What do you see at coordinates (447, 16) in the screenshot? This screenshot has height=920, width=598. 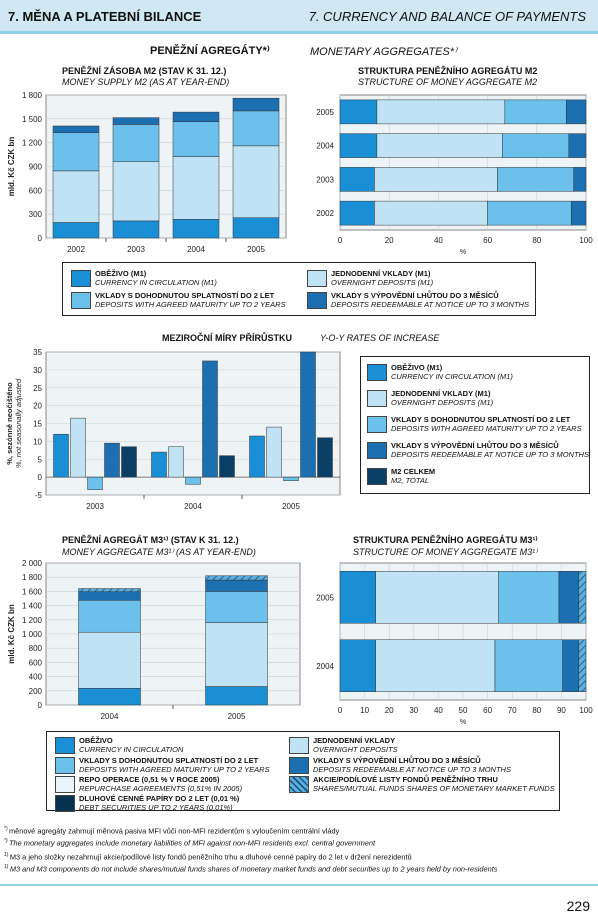 I see `header-right: 7. CURRENCY AND BALANCE OF PAYMENTS` at bounding box center [447, 16].